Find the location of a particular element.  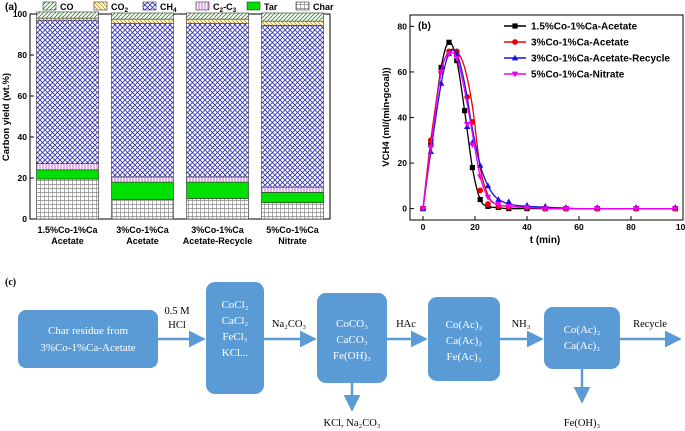

legend-swatch-ch4 is located at coordinates (149, 6).